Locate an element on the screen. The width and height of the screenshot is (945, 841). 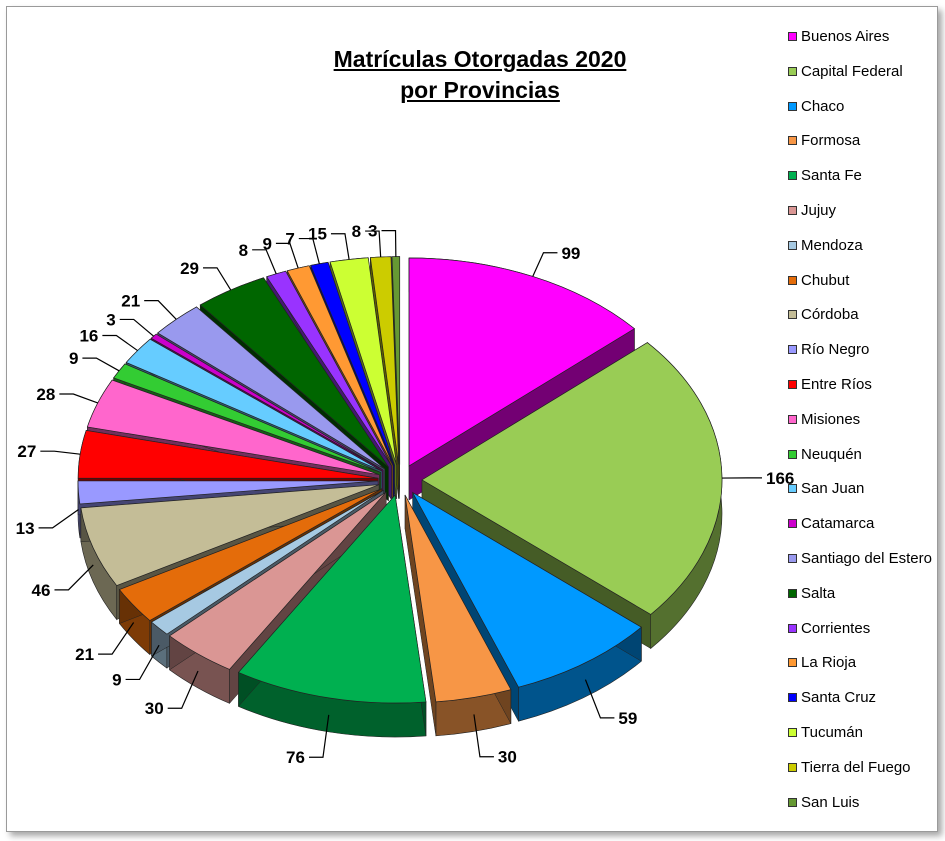
legend-label: Salta is located at coordinates (818, 593).